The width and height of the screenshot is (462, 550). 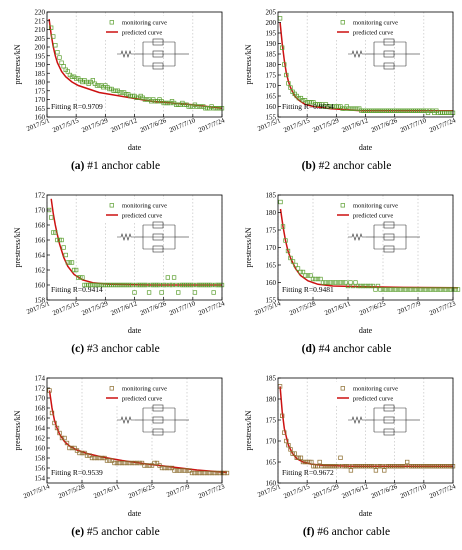 What do you see at coordinates (40, 429) in the screenshot?
I see `y-tick-label: 164` at bounding box center [40, 429].